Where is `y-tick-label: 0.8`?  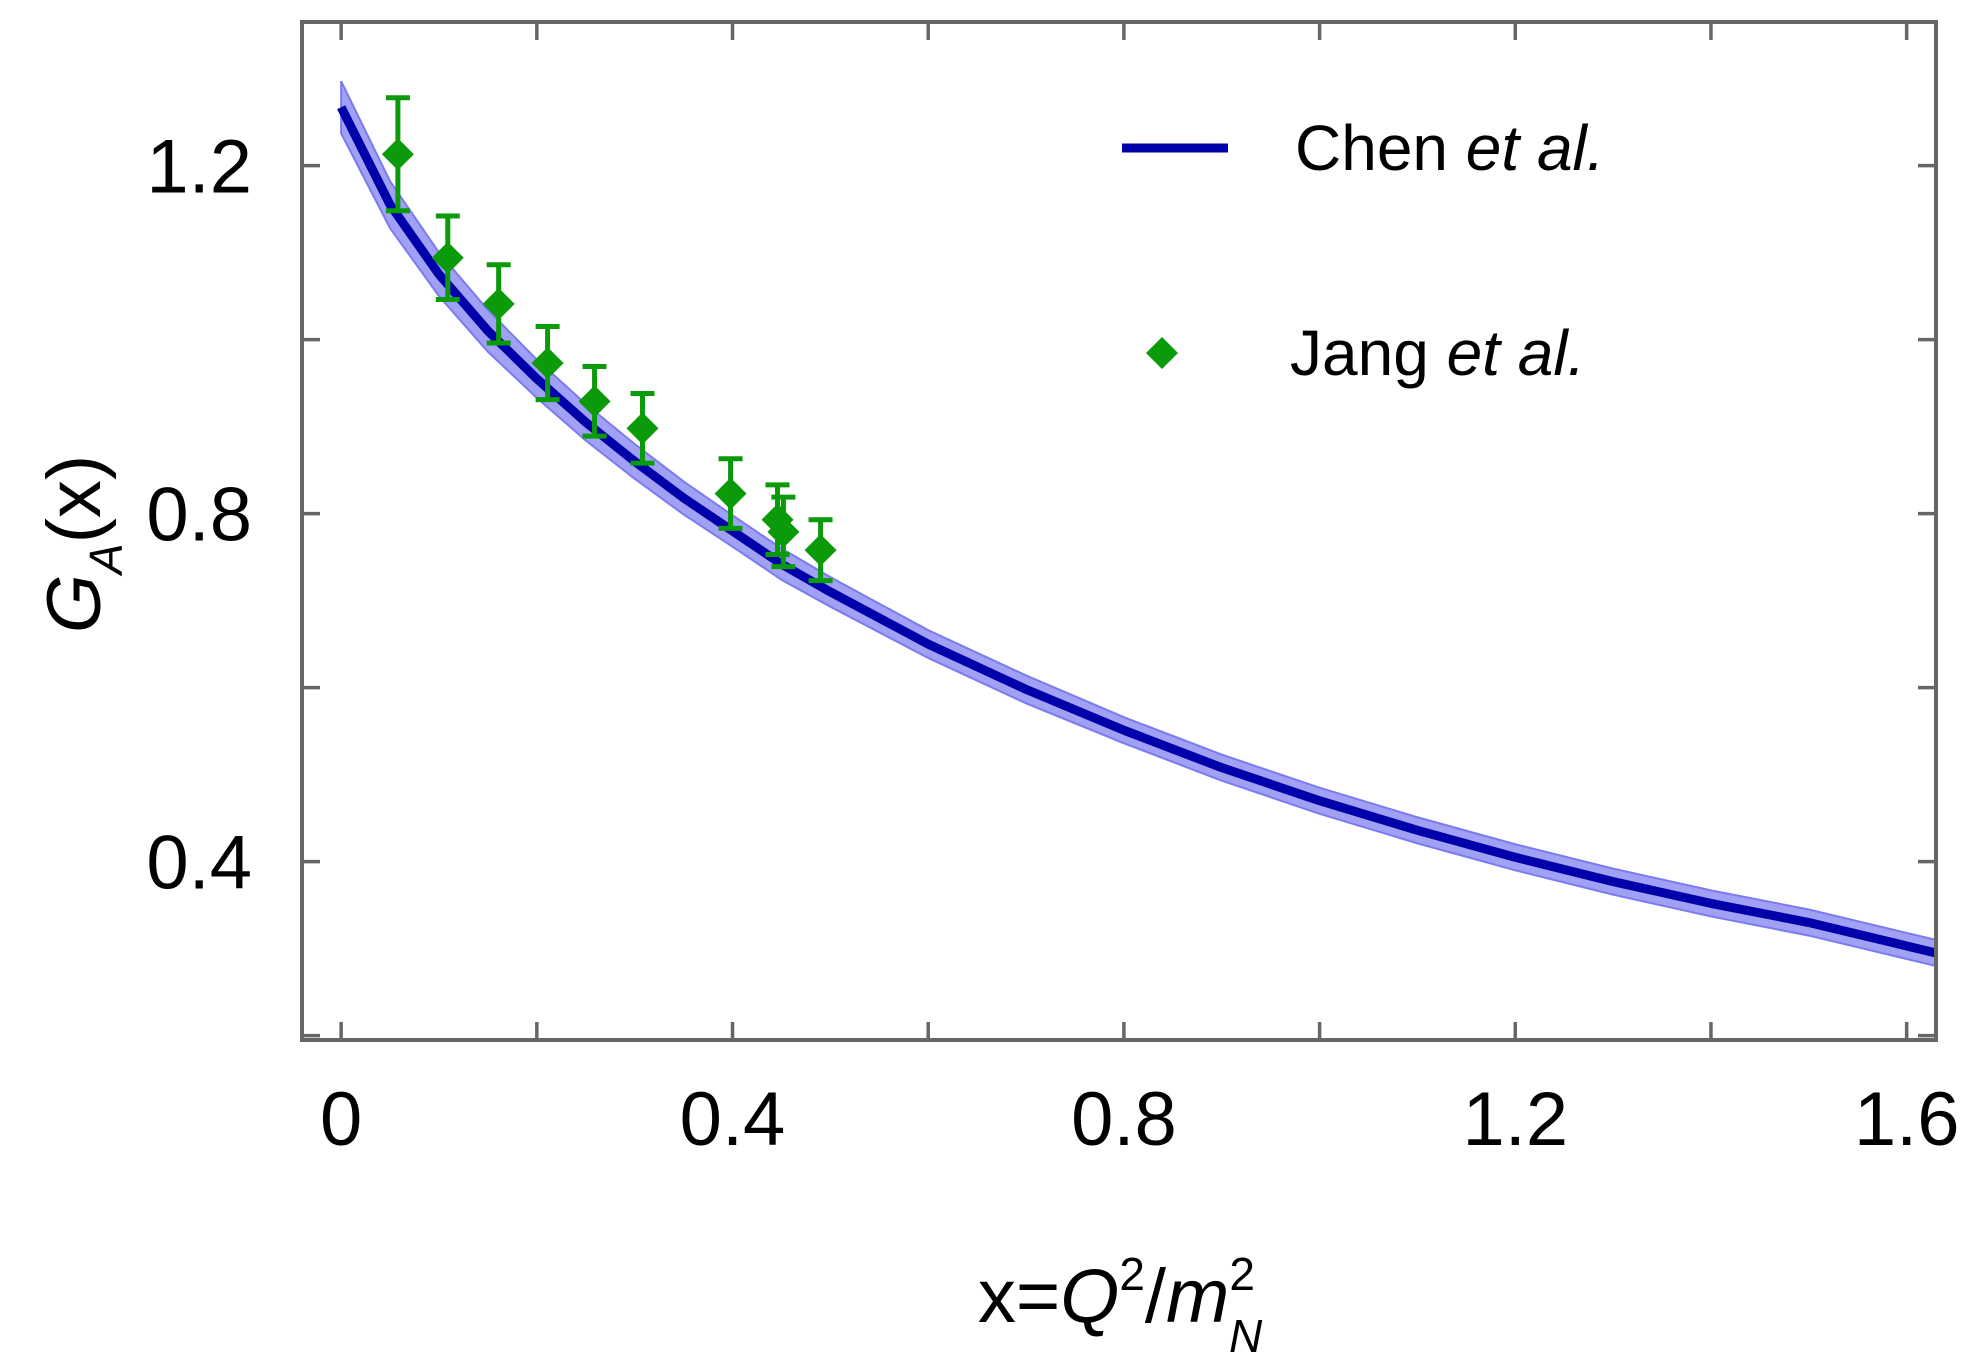
y-tick-label: 0.8 is located at coordinates (199, 515).